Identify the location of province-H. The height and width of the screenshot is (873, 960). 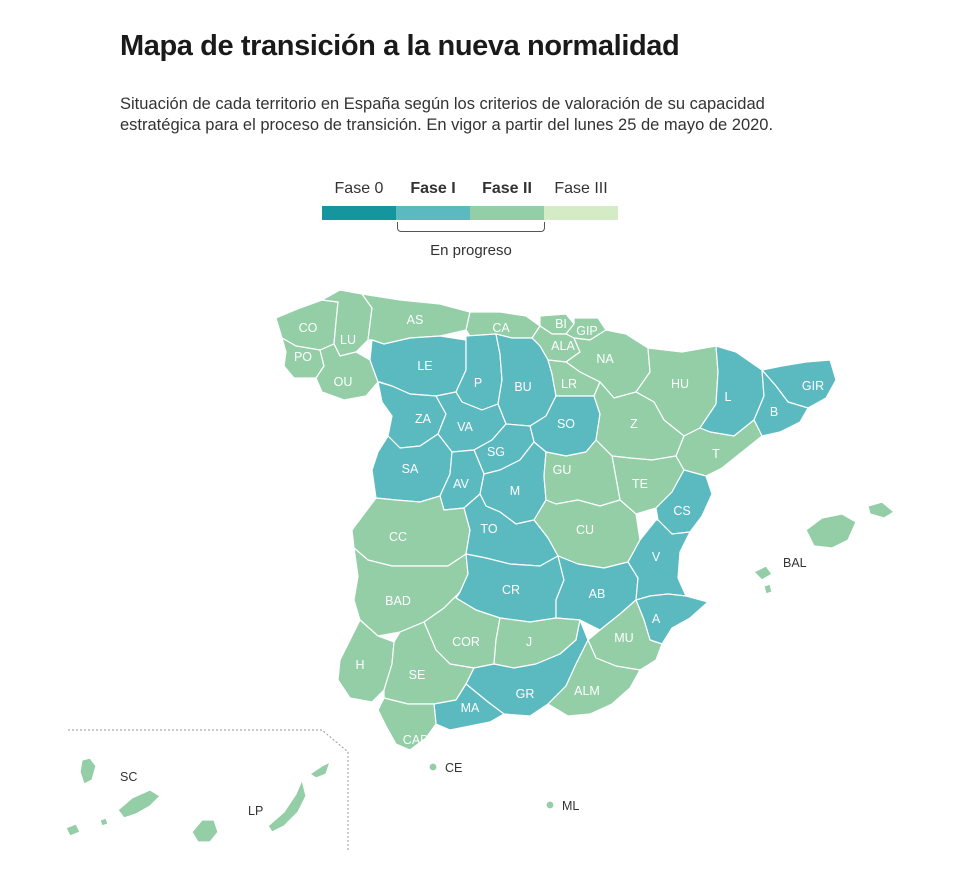
(366, 661).